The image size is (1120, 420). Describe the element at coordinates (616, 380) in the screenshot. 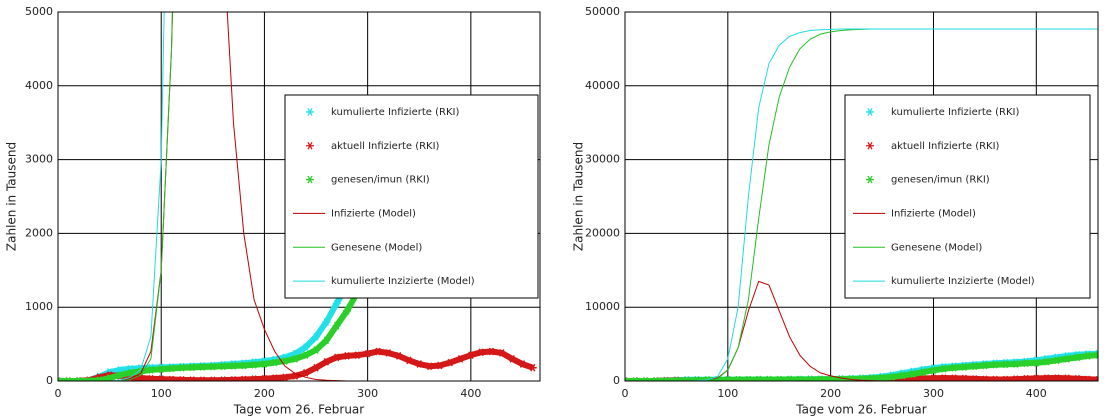

I see `y-tick-label: 0` at that location.